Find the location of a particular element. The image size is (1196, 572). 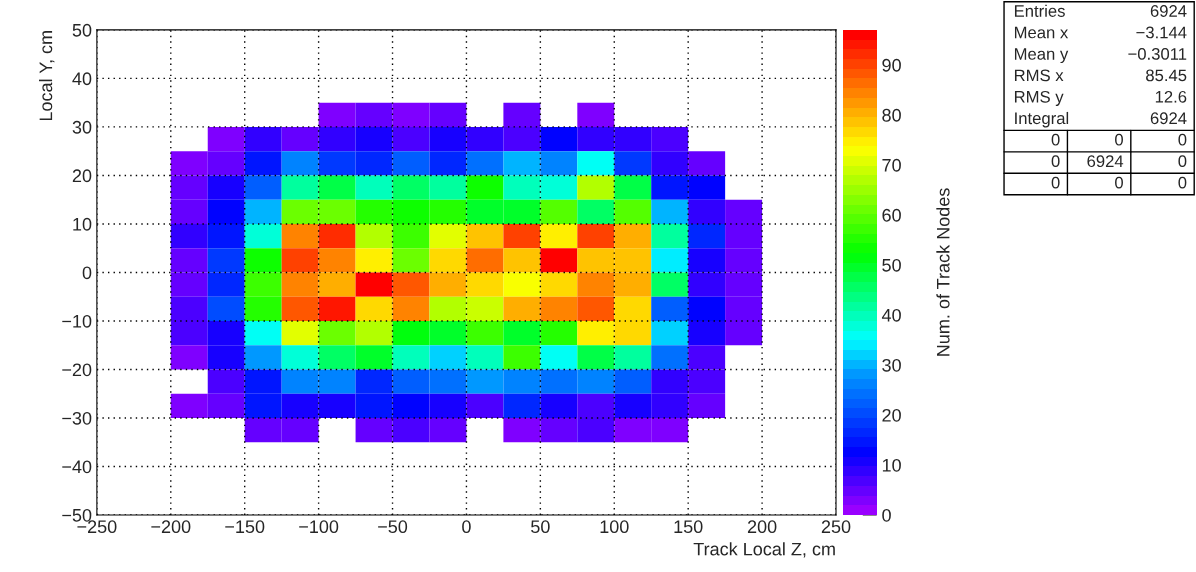

y-tick-label: −30 is located at coordinates (77, 418).